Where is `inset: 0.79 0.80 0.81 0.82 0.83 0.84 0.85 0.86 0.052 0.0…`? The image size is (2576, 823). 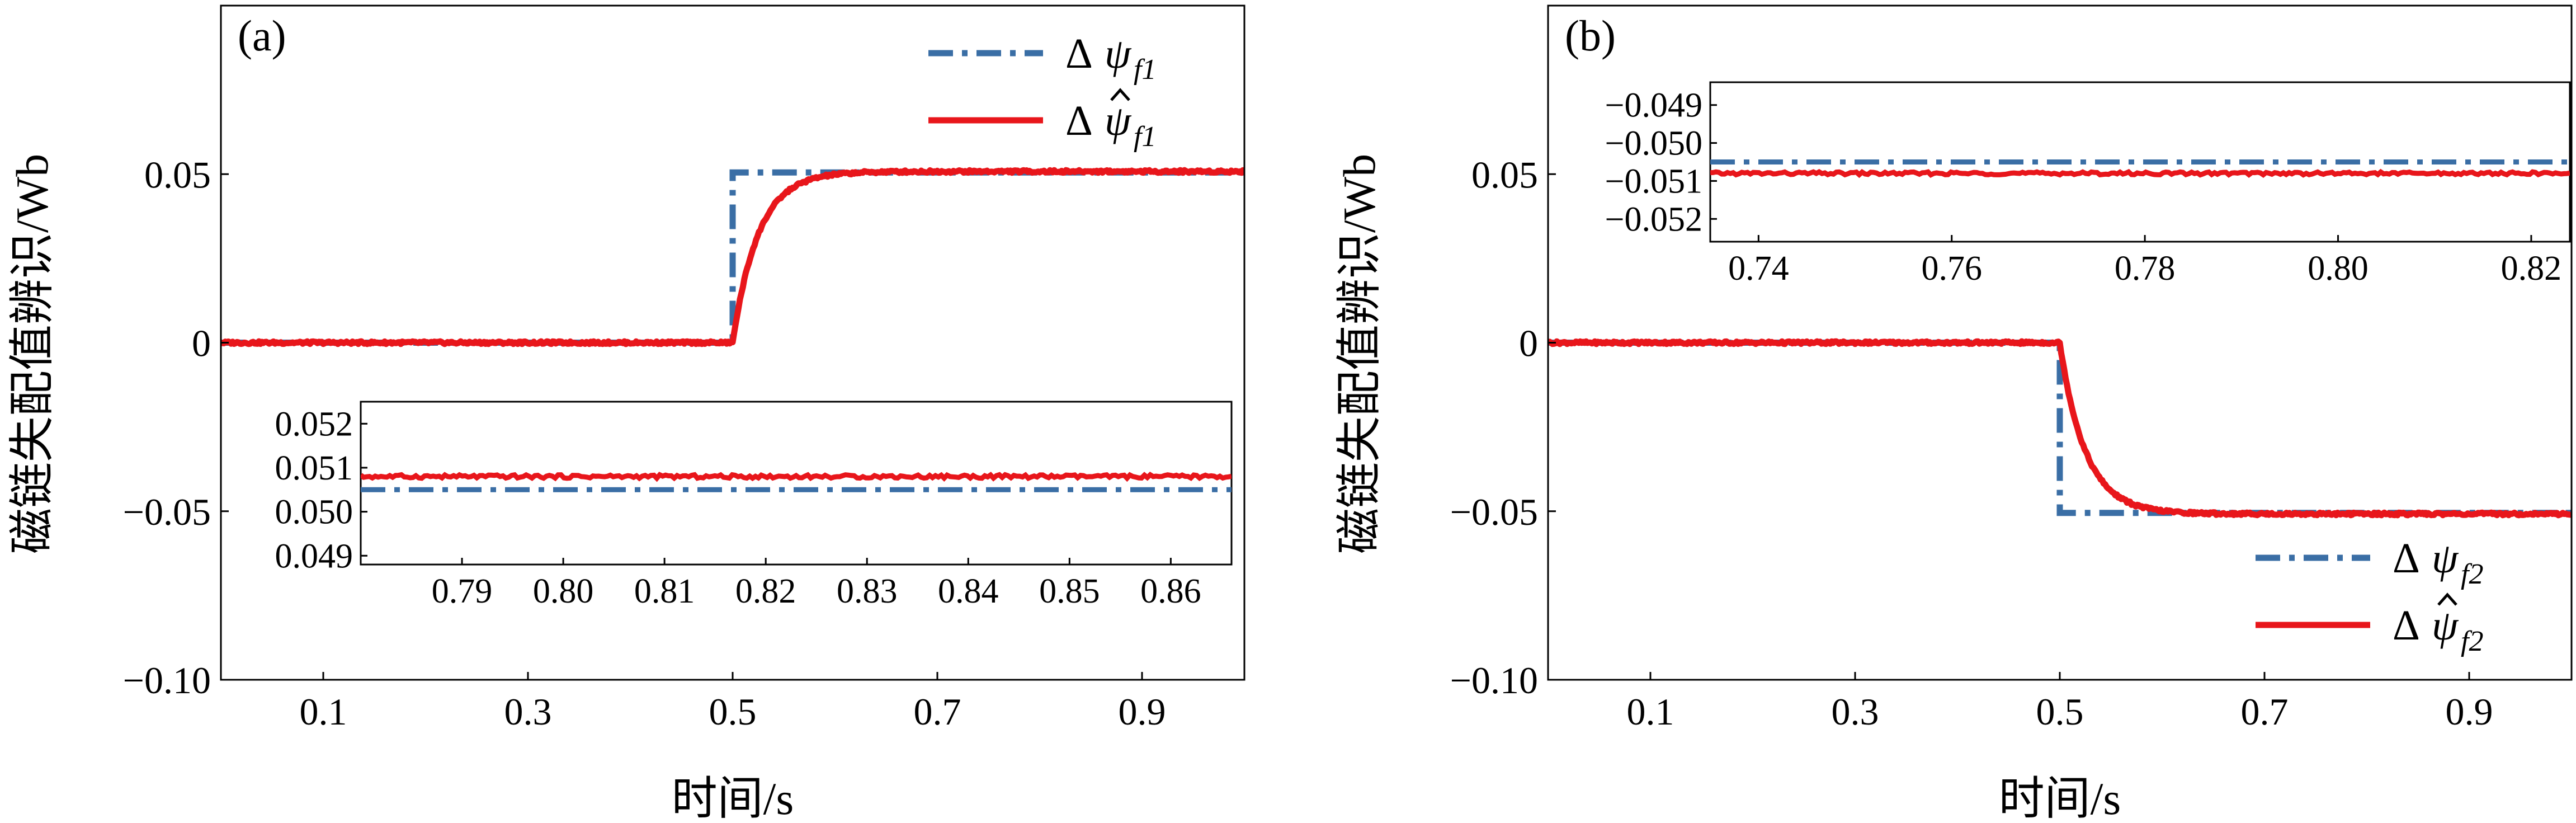 inset: 0.79 0.80 0.81 0.82 0.83 0.84 0.85 0.86 0.052 0.0… is located at coordinates (754, 506).